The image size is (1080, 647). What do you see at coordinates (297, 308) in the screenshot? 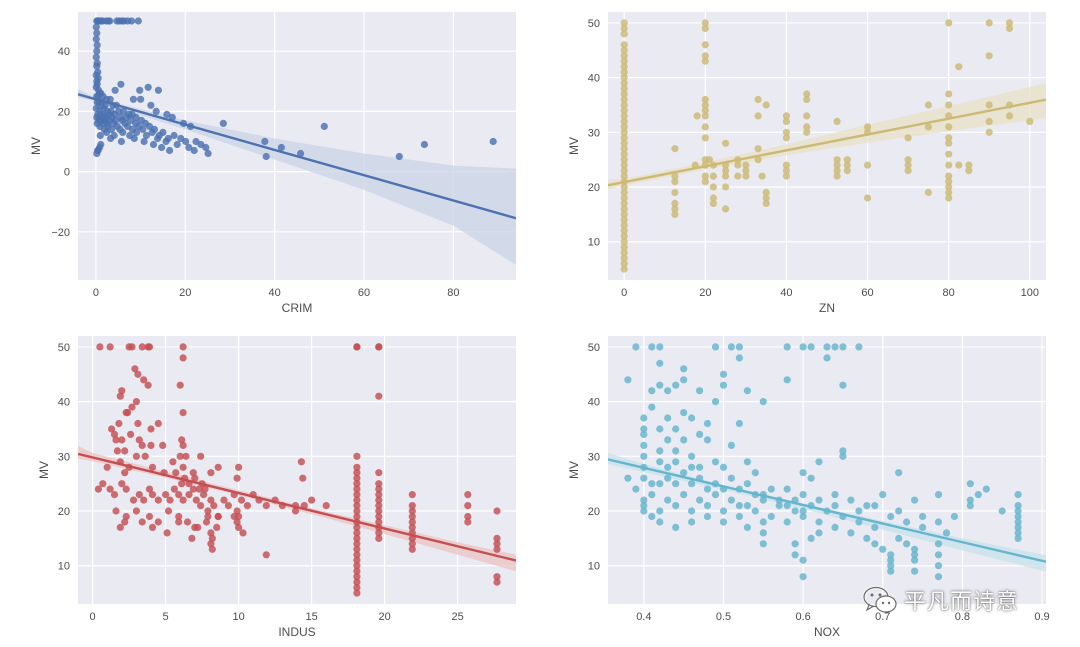
I see `x-axis-label: CRIM` at bounding box center [297, 308].